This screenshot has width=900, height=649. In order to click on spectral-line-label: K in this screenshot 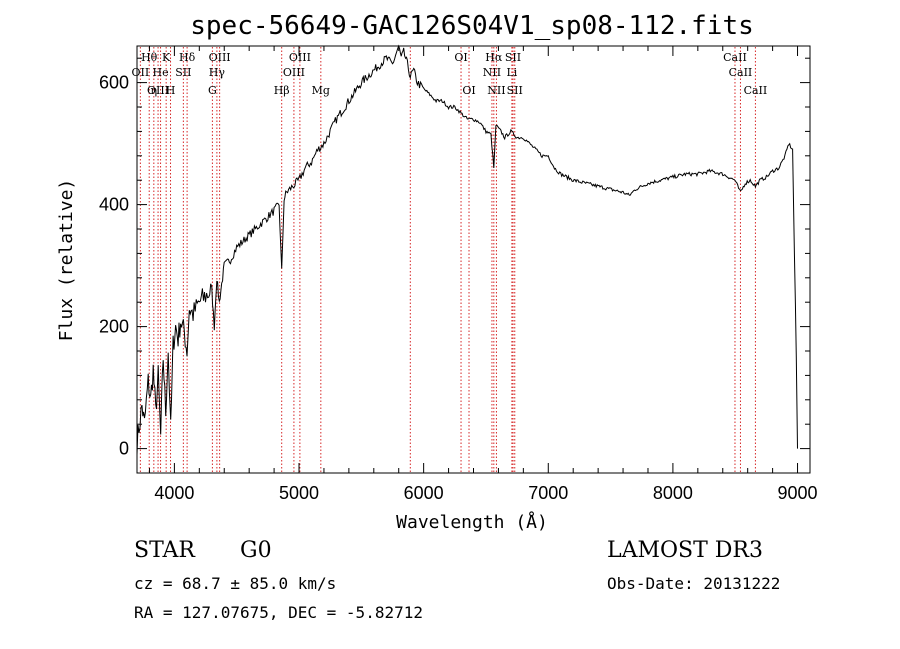, I will do `click(166, 57)`.